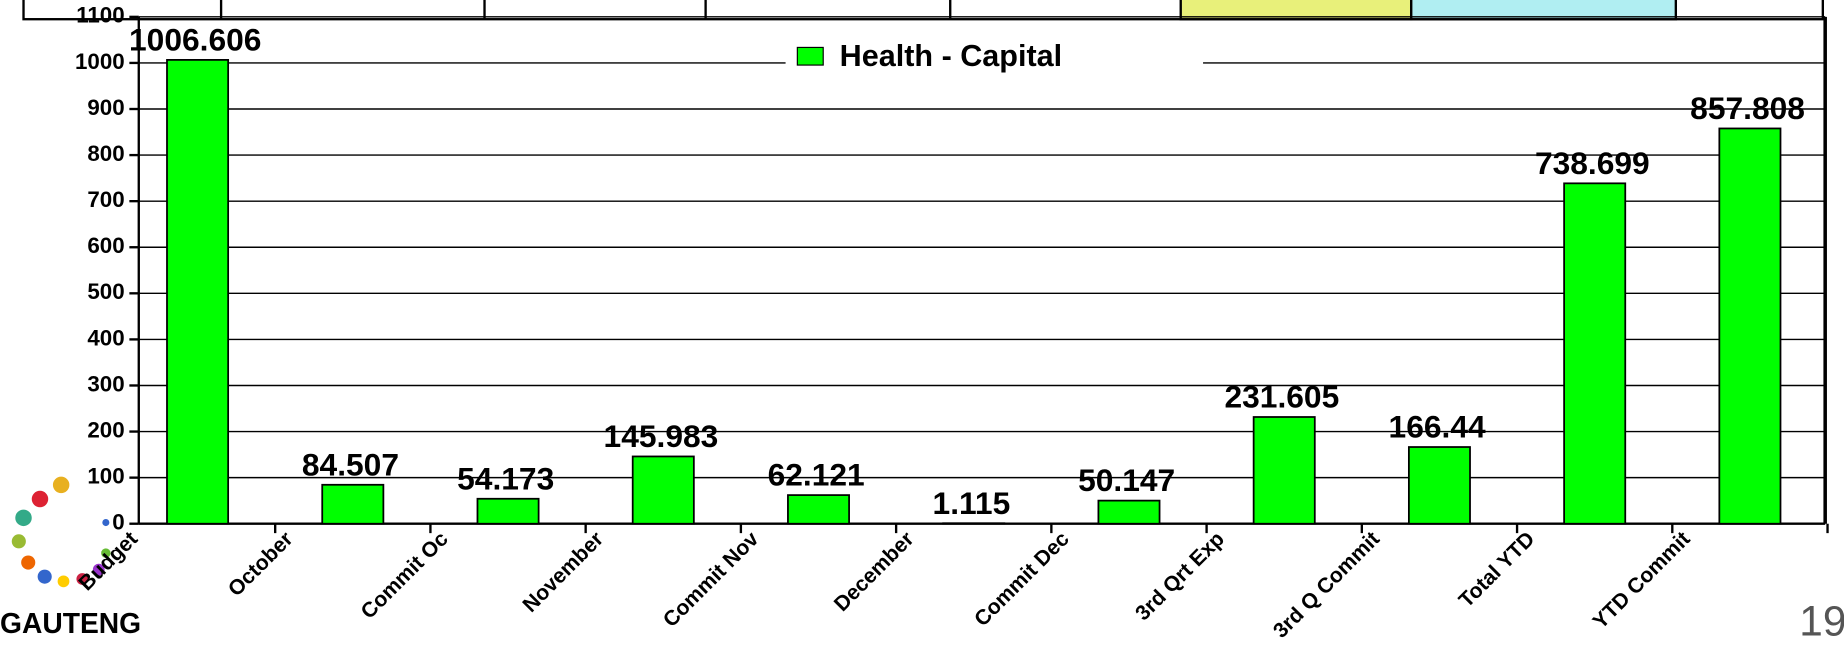 This screenshot has width=1844, height=657. What do you see at coordinates (105, 476) in the screenshot?
I see `y-tick-label: 100` at bounding box center [105, 476].